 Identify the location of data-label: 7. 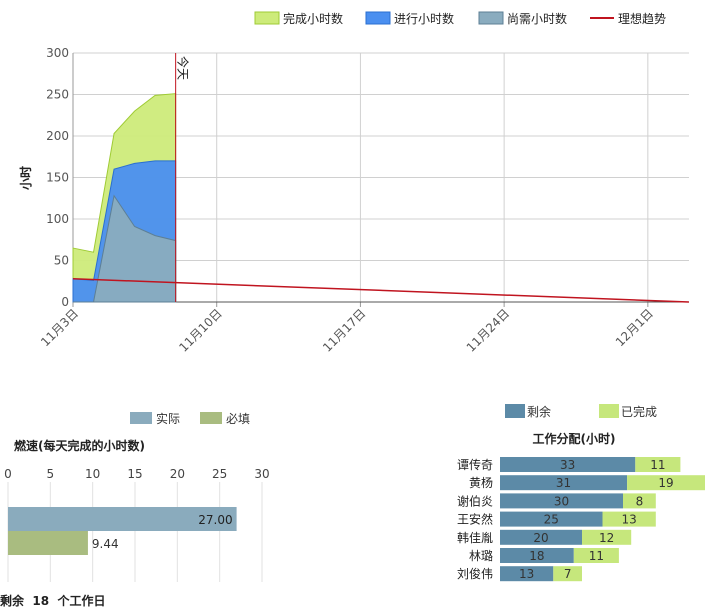
(568, 574).